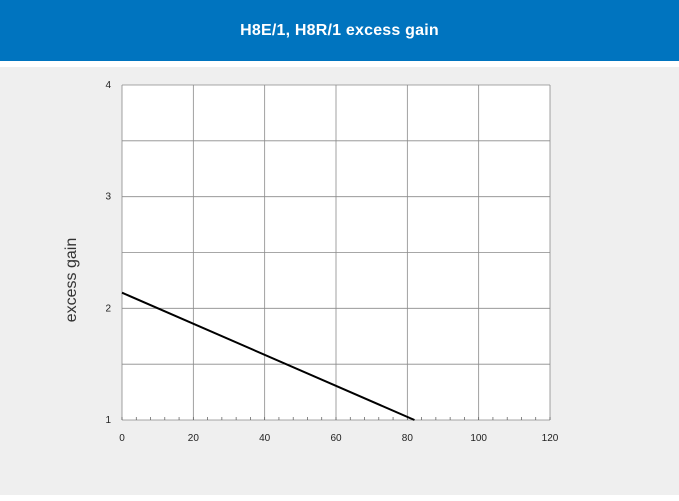 Image resolution: width=679 pixels, height=501 pixels. What do you see at coordinates (71, 280) in the screenshot?
I see `y-axis-title: excess gain` at bounding box center [71, 280].